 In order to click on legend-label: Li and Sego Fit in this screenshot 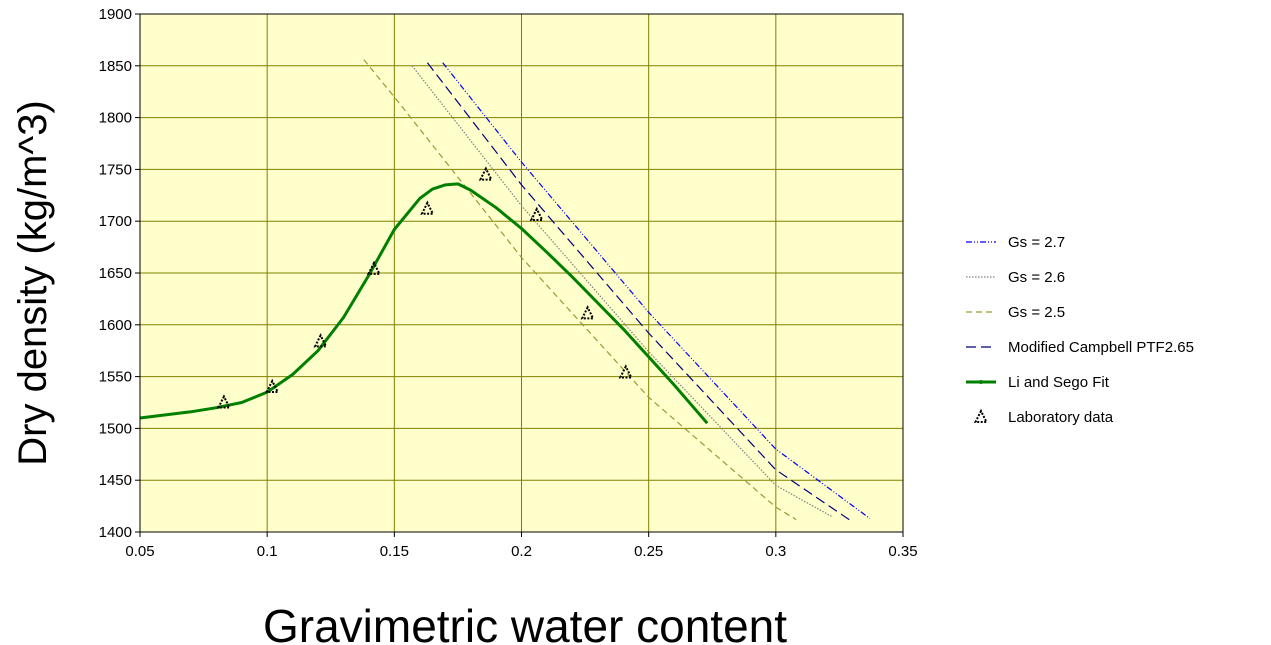, I will do `click(1059, 382)`.